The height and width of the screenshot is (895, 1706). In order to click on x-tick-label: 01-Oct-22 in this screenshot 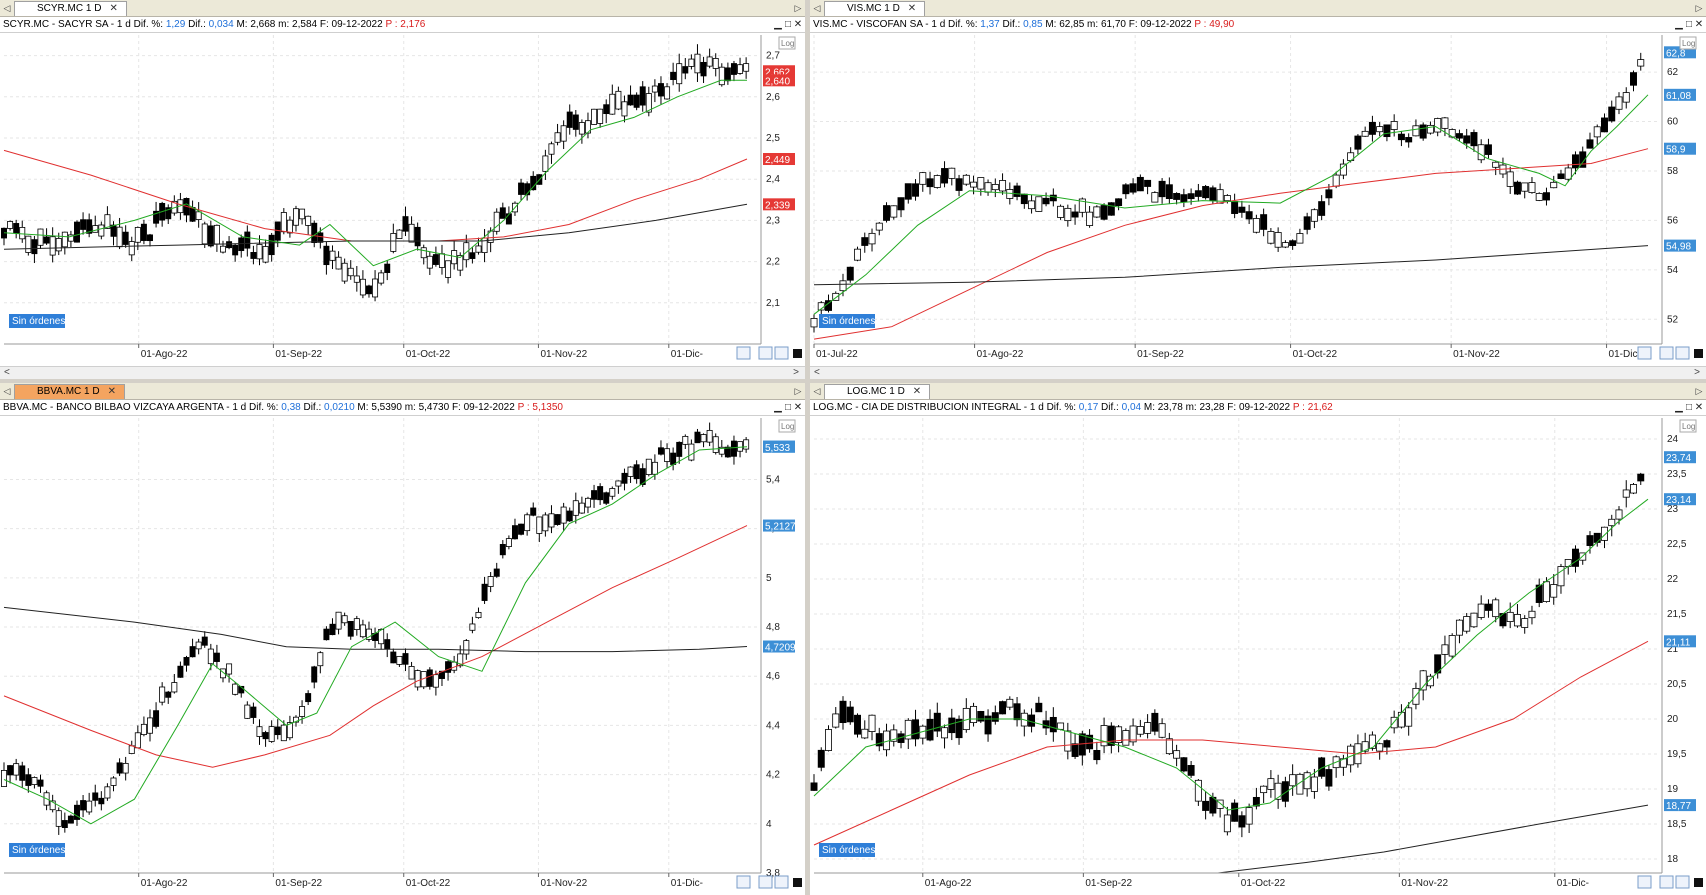, I will do `click(428, 883)`.